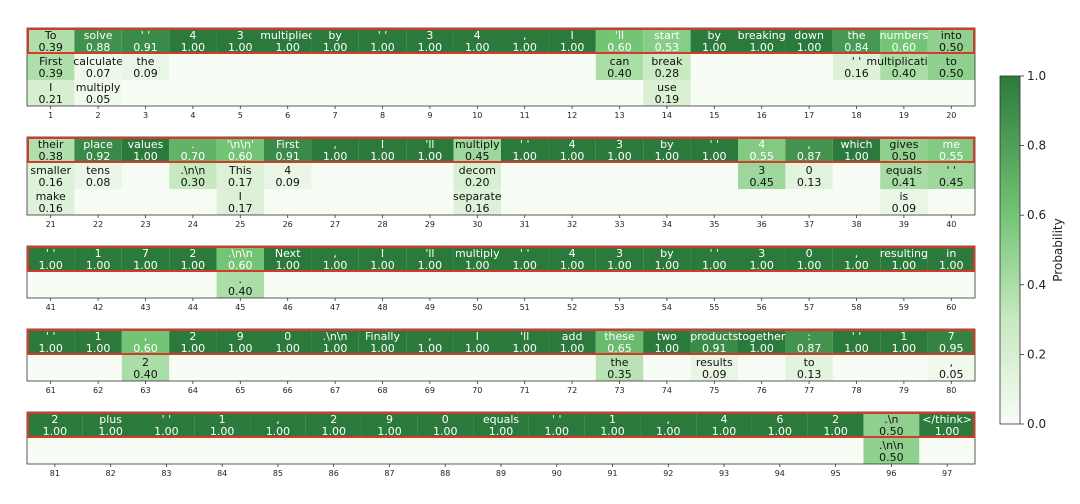 This screenshot has height=504, width=1080. I want to click on colorbar-label: Probability, so click(1058, 249).